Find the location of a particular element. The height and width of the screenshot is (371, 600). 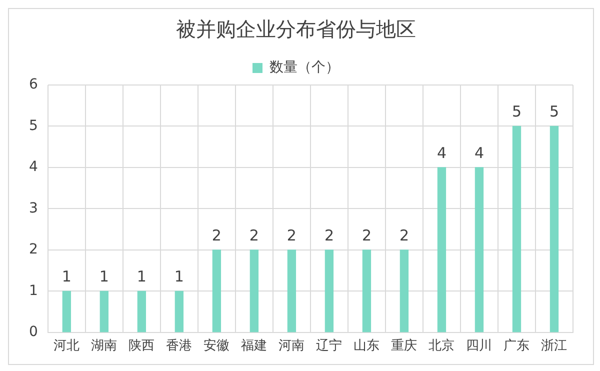

chart-title: 被并购企业分布省份与地区 is located at coordinates (296, 29).